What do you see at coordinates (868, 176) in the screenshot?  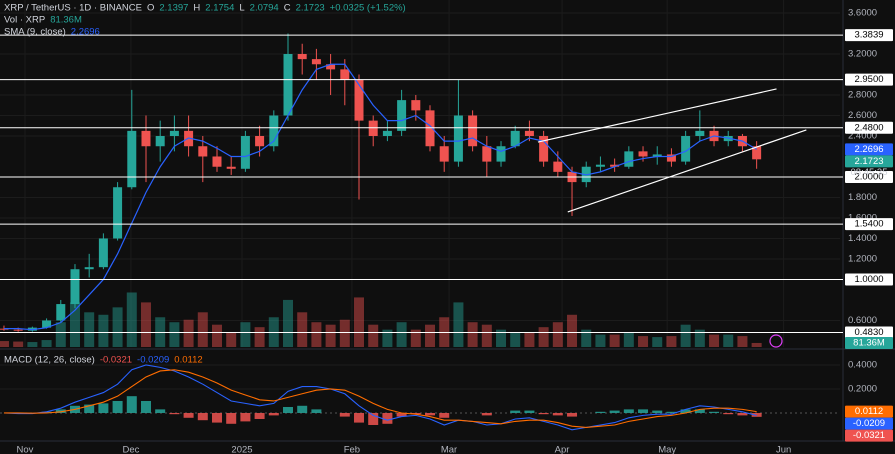 I see `level-label: 2.0000` at bounding box center [868, 176].